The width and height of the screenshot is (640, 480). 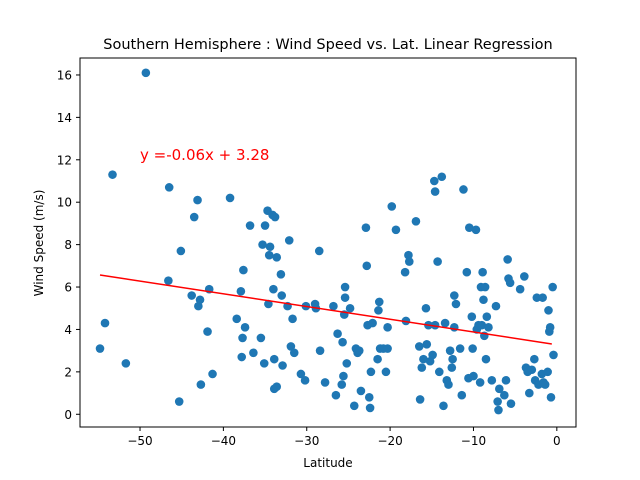 I want to click on y-tick-label: 10, so click(x=64, y=203).